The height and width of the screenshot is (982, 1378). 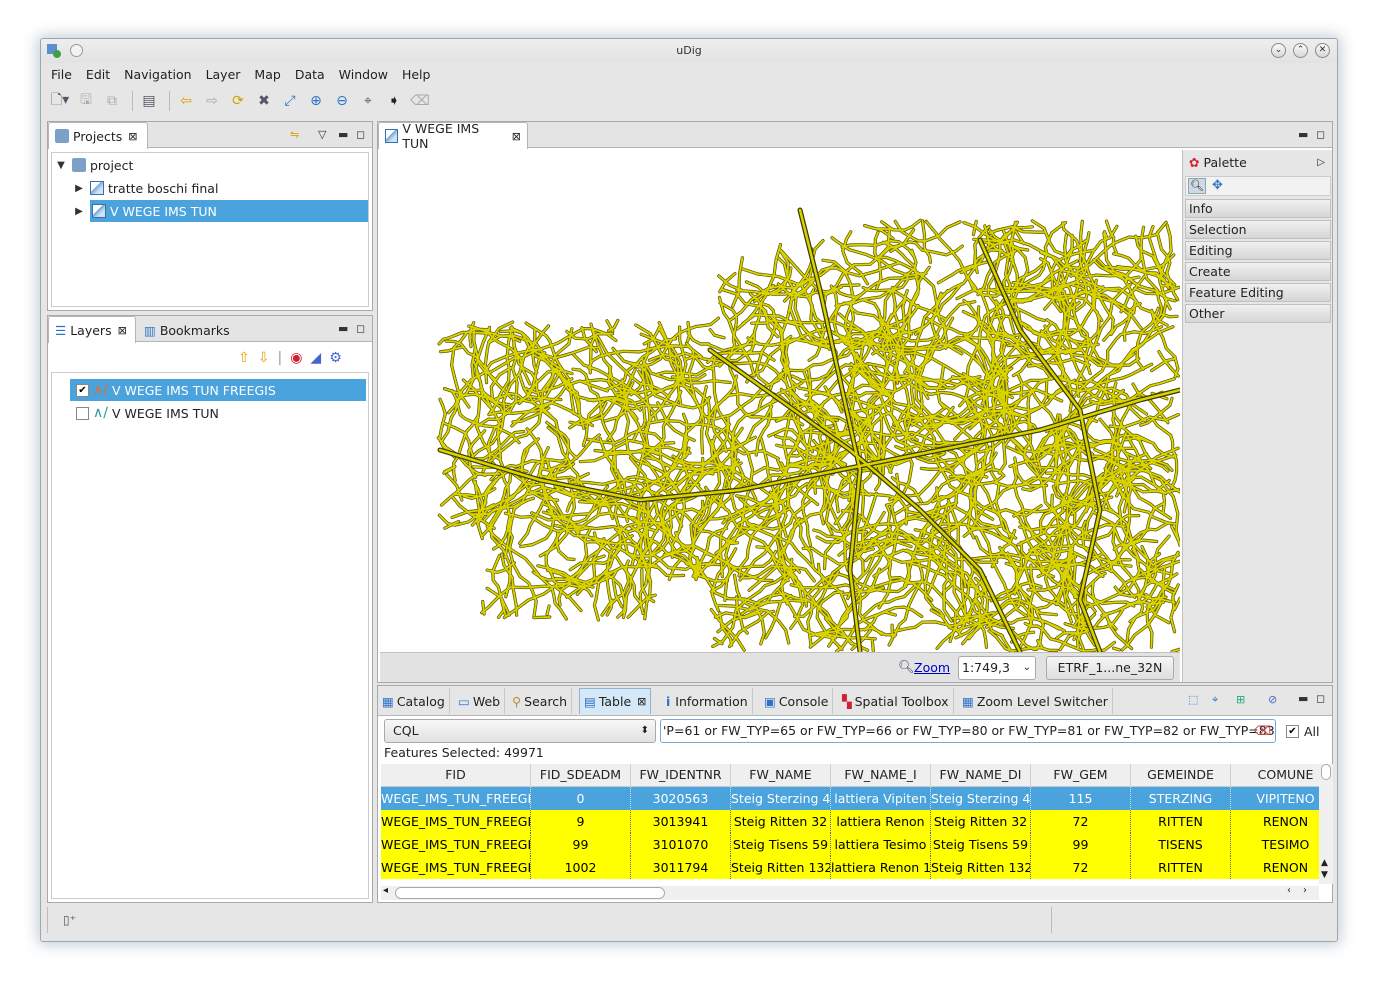 What do you see at coordinates (896, 701) in the screenshot?
I see `tab-spatial-toolbox: ▚ Spatial Toolbox` at bounding box center [896, 701].